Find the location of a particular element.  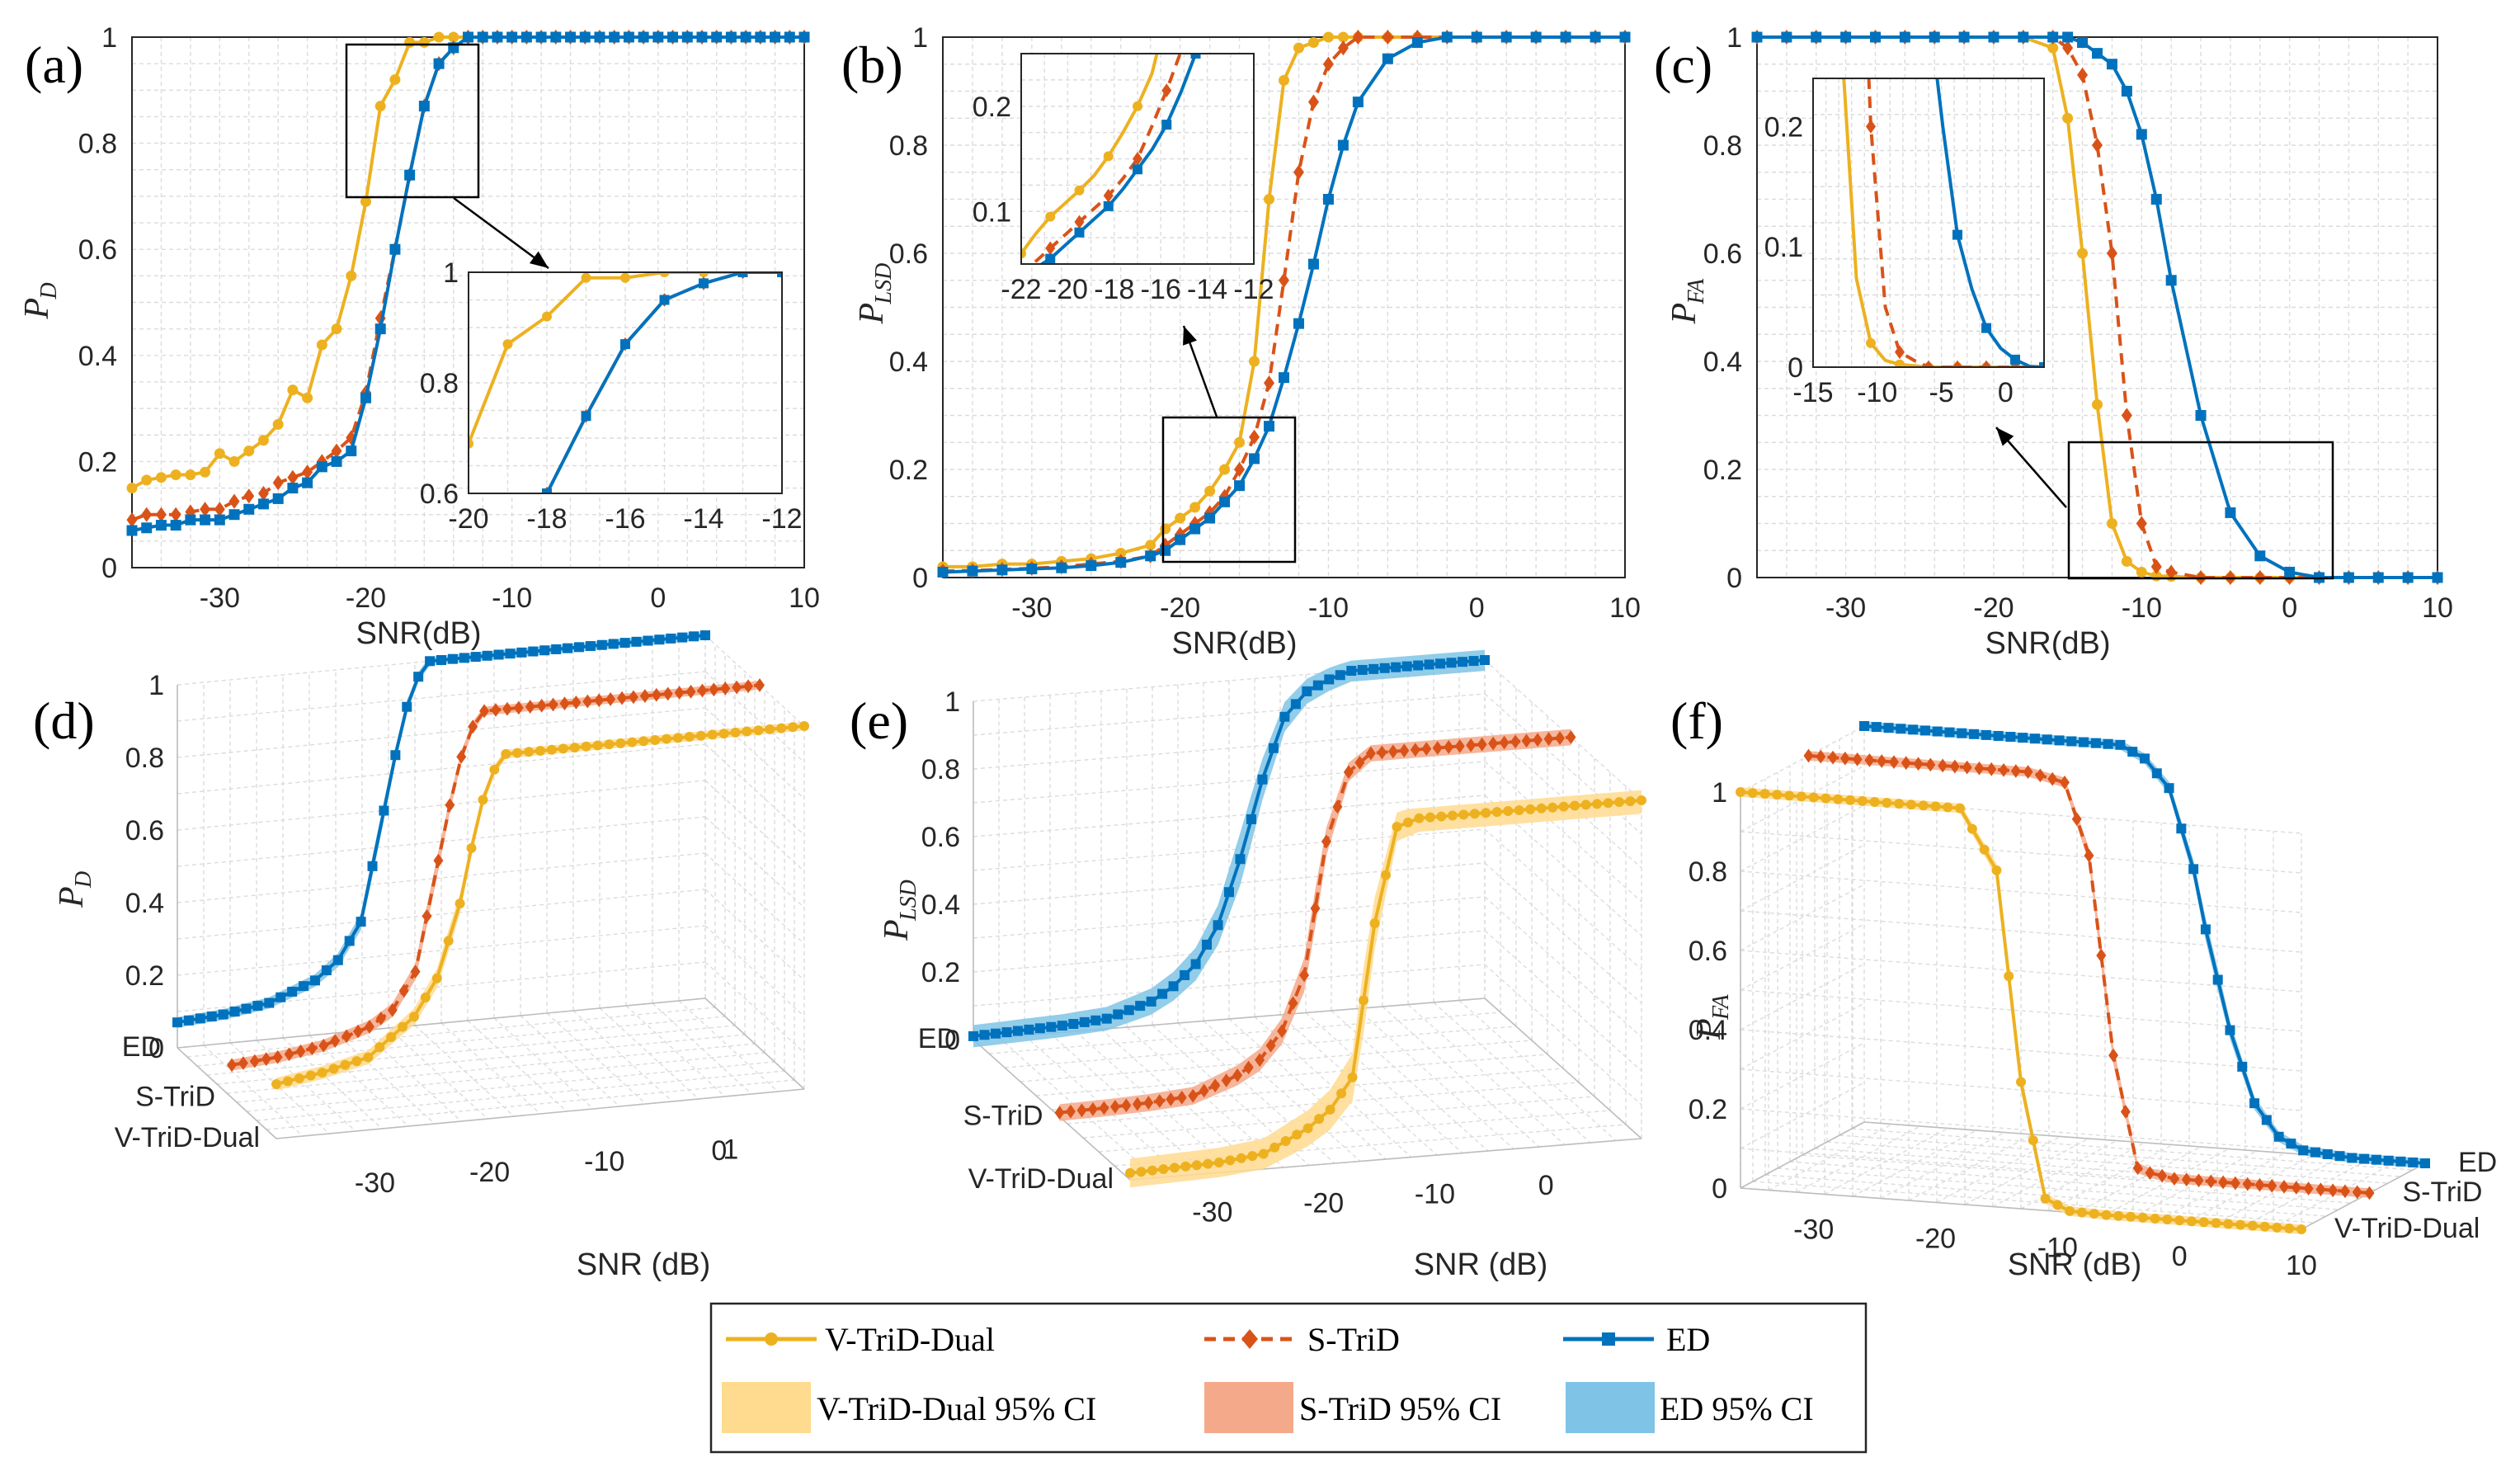

legend-marker-vtrid is located at coordinates (771, 1339).